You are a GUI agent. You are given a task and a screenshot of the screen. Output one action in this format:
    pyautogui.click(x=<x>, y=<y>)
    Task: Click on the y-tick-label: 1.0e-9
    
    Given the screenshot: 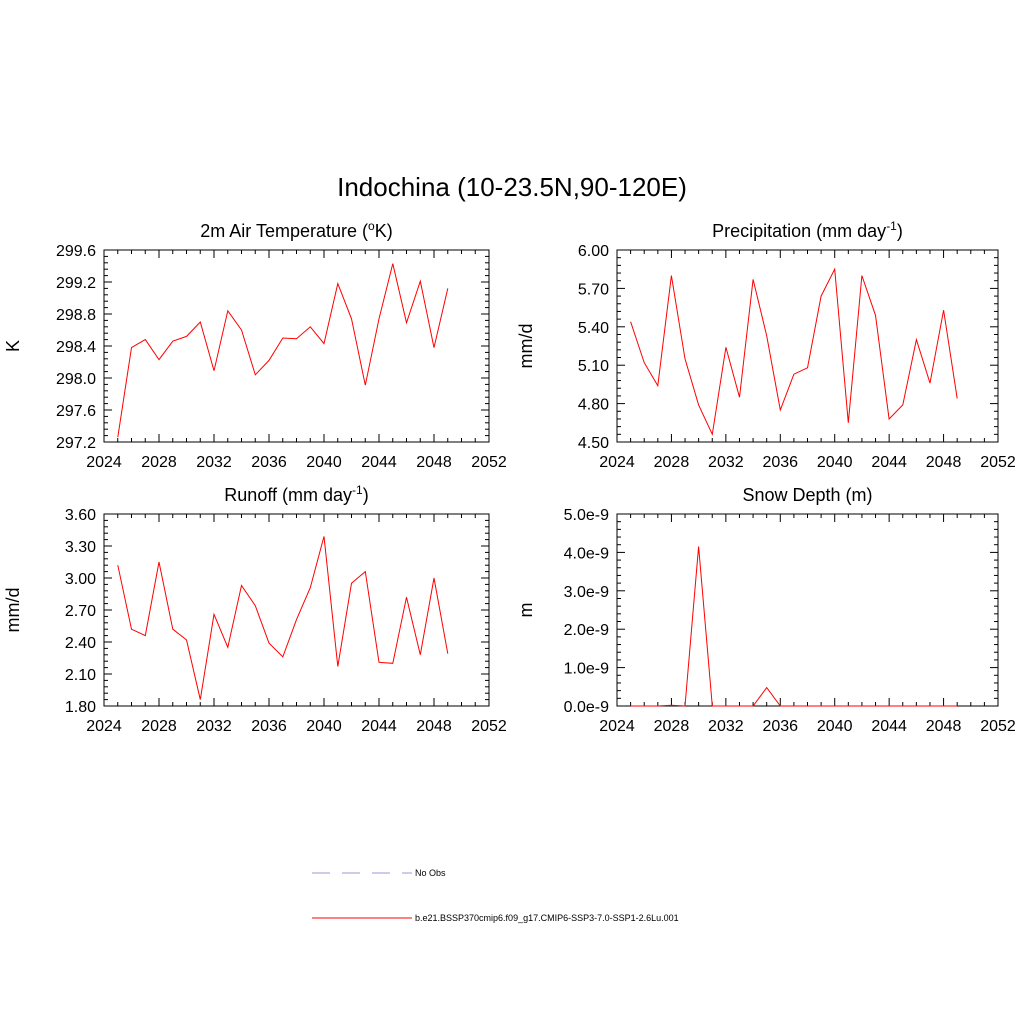 What is the action you would take?
    pyautogui.click(x=586, y=669)
    